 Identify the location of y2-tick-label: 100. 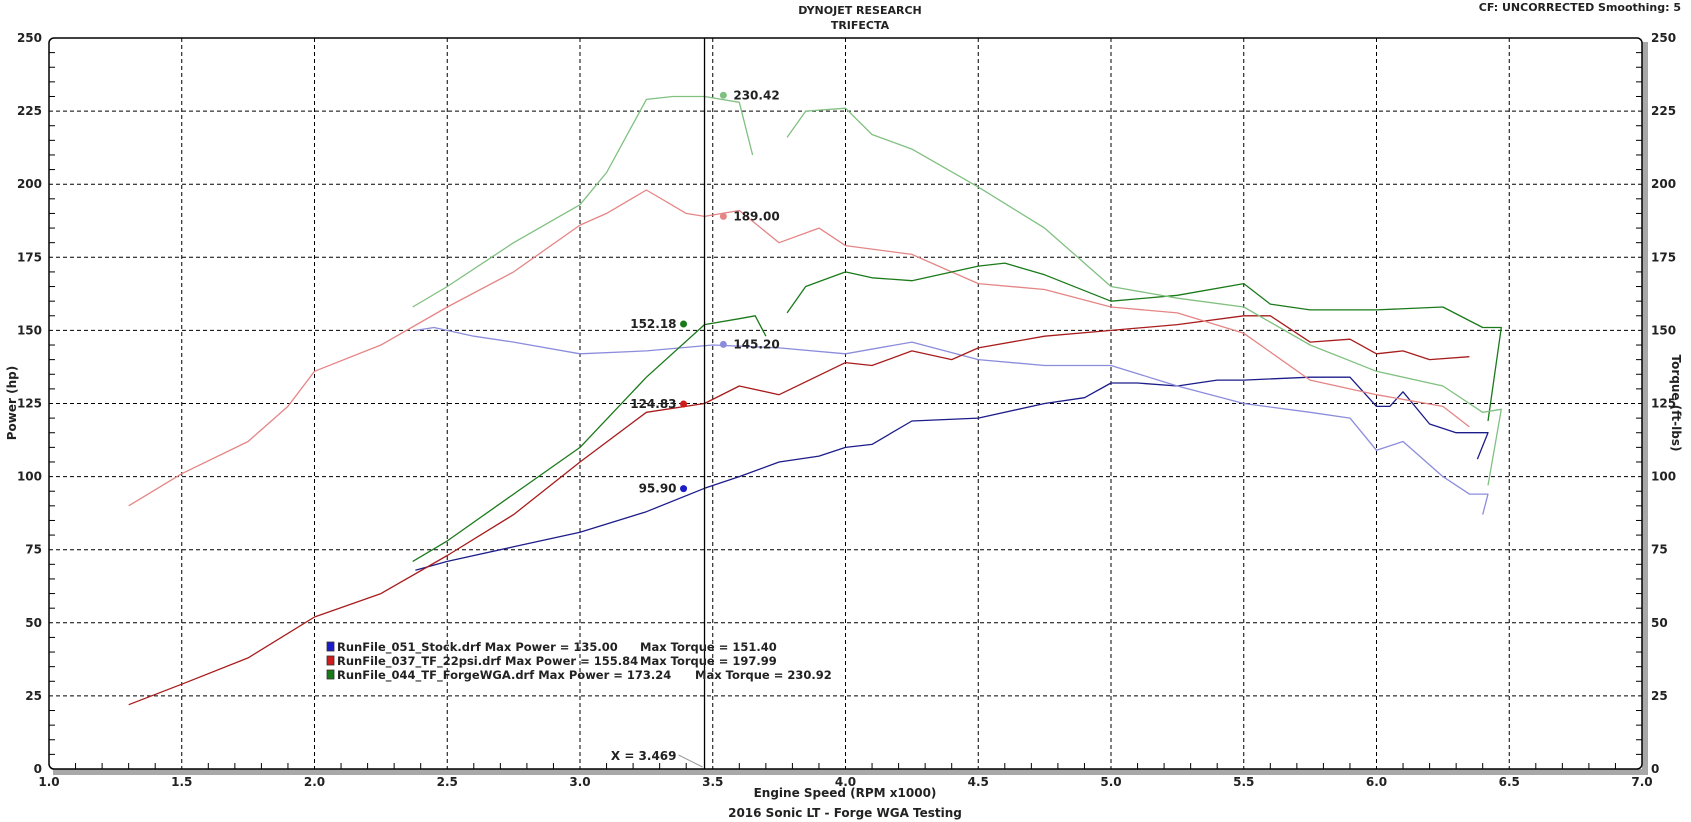
(1663, 477).